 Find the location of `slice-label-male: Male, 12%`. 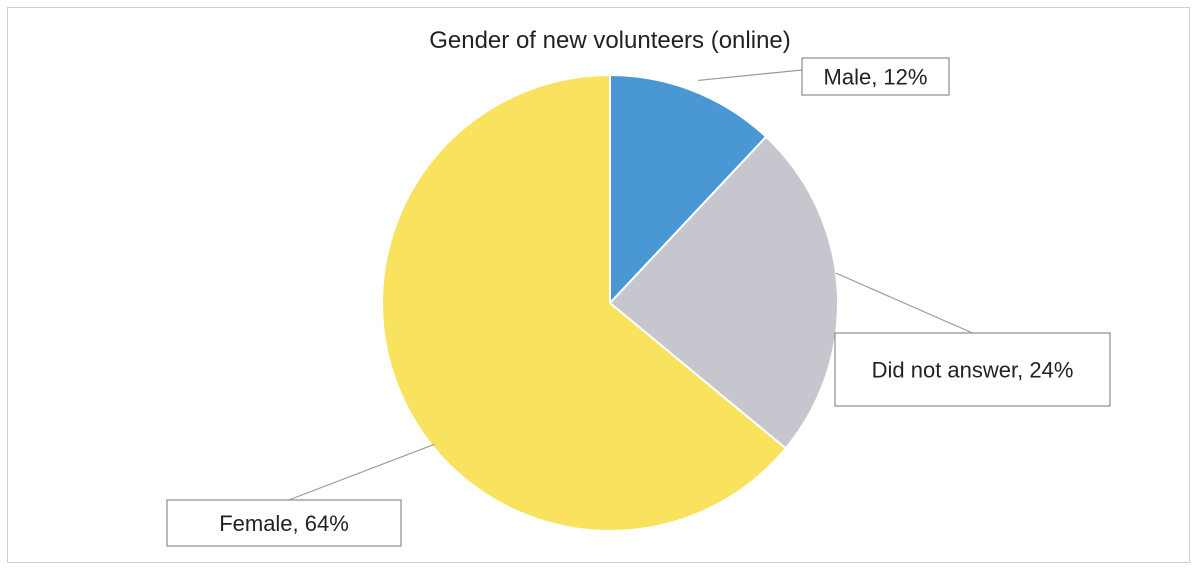

slice-label-male: Male, 12% is located at coordinates (876, 77).